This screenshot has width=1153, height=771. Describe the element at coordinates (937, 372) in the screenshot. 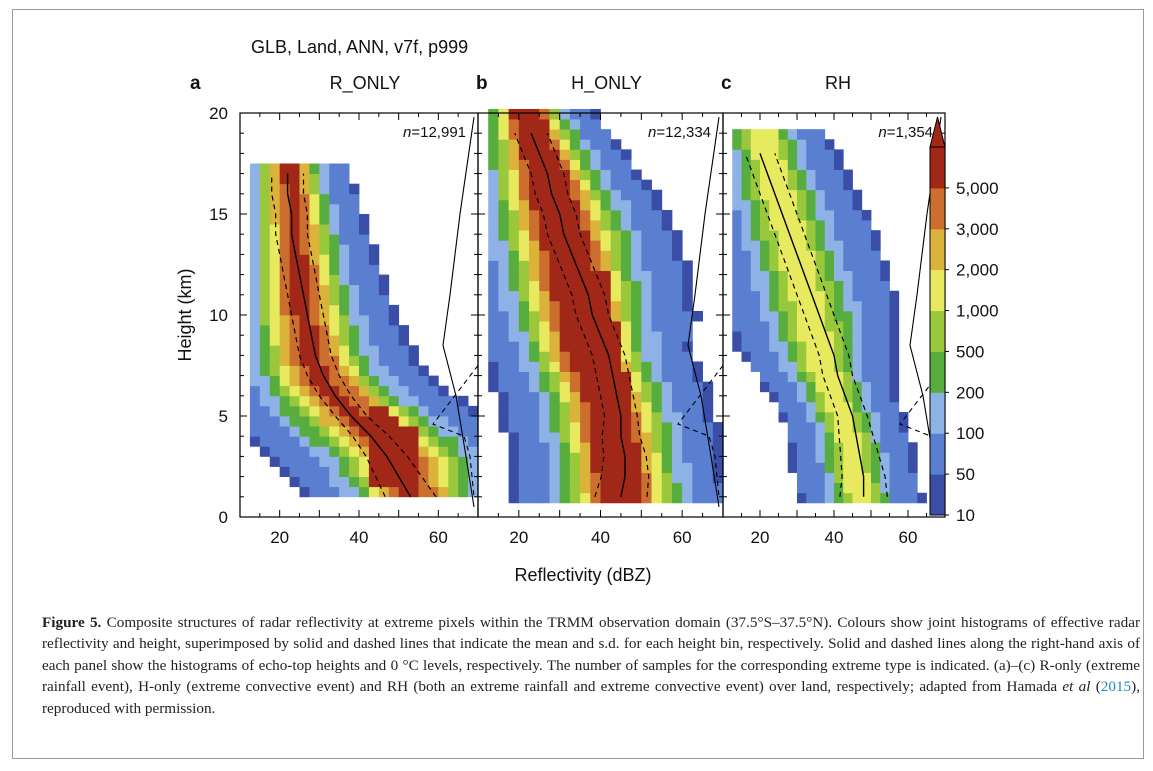

I see `colorbar-segment` at that location.